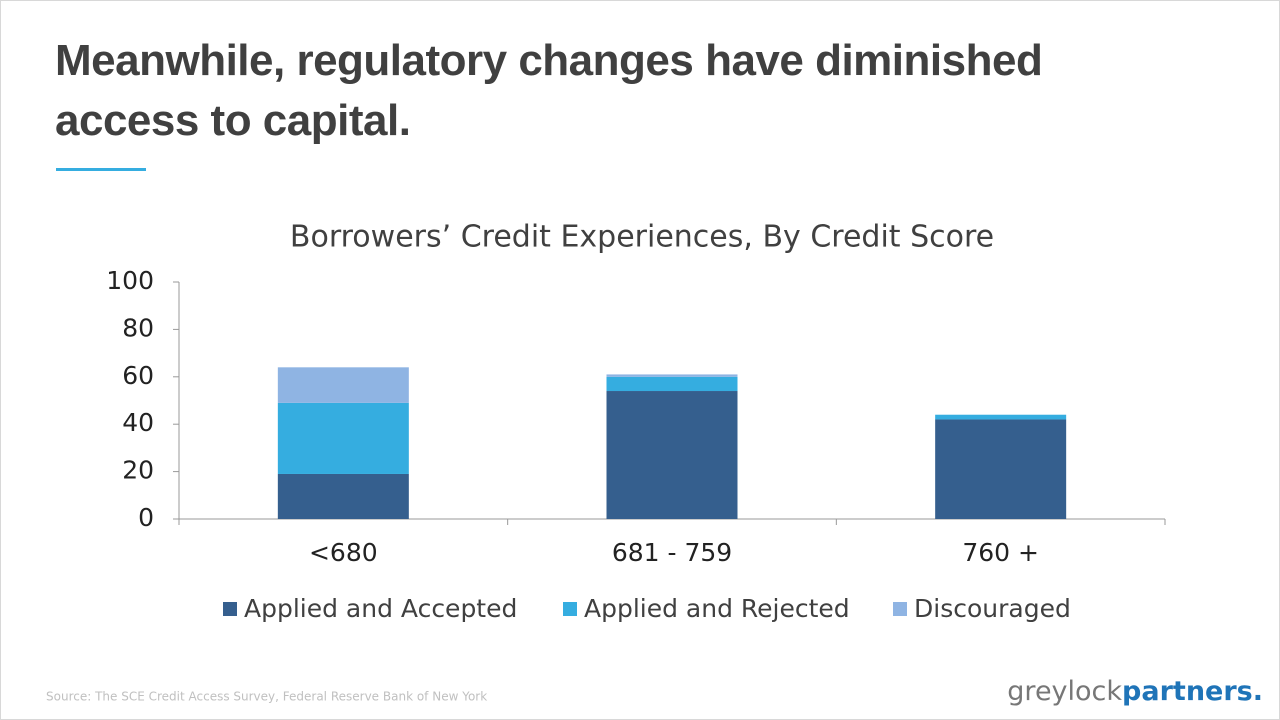  What do you see at coordinates (992, 608) in the screenshot?
I see `legend-label: Discouraged` at bounding box center [992, 608].